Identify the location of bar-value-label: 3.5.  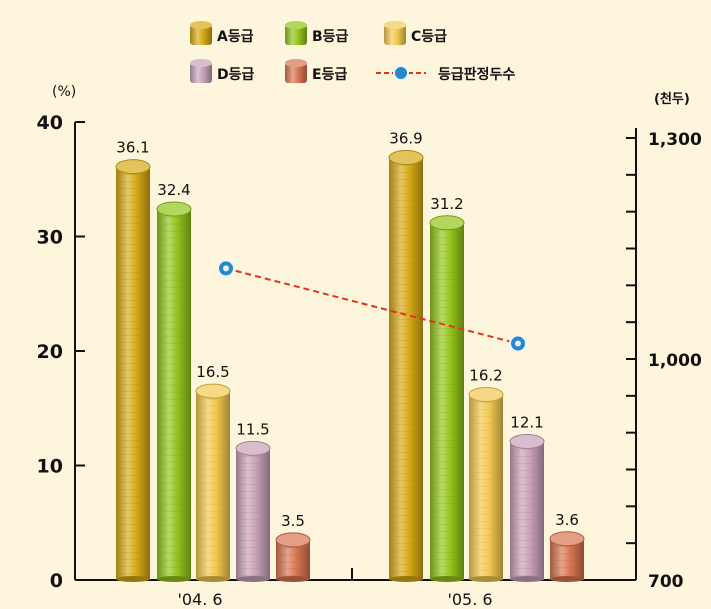
(293, 521).